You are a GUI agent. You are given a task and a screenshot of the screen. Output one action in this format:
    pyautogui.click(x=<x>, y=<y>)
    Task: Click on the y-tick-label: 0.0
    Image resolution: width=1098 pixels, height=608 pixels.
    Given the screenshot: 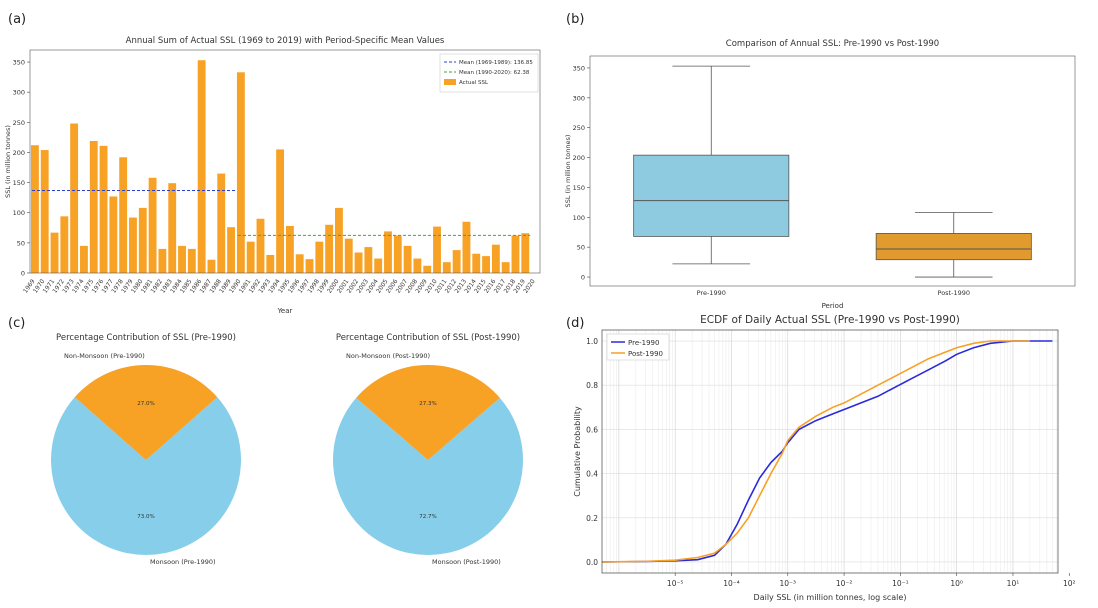 What is the action you would take?
    pyautogui.click(x=592, y=562)
    